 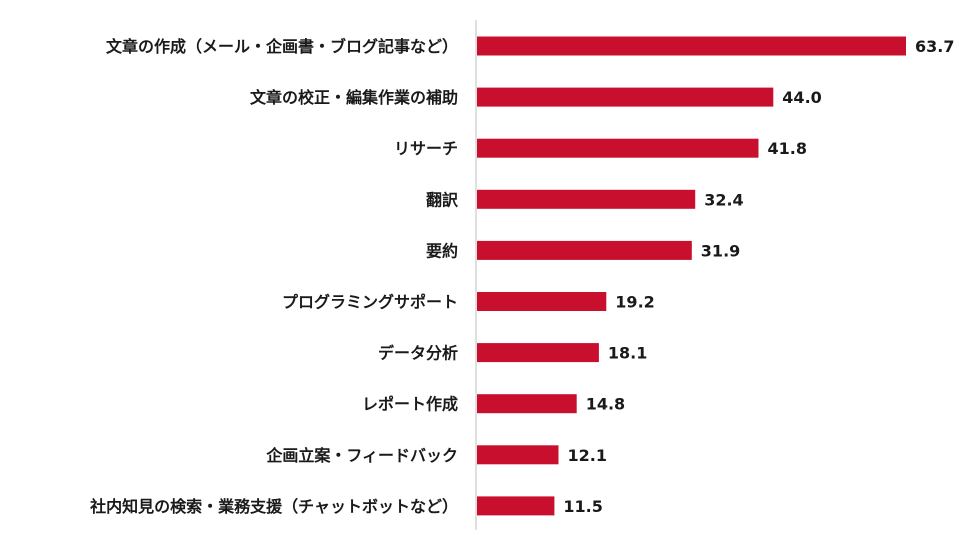 What do you see at coordinates (787, 148) in the screenshot?
I see `value-label-2: 41.8` at bounding box center [787, 148].